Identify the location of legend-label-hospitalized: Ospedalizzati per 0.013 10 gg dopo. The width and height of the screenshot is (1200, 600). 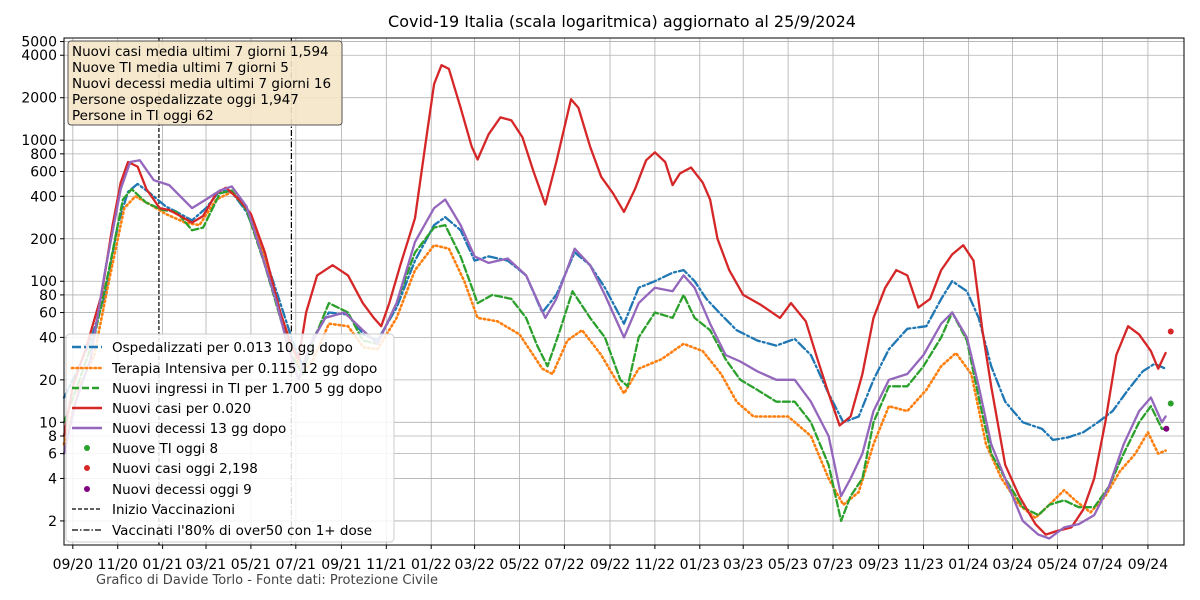
(232, 348).